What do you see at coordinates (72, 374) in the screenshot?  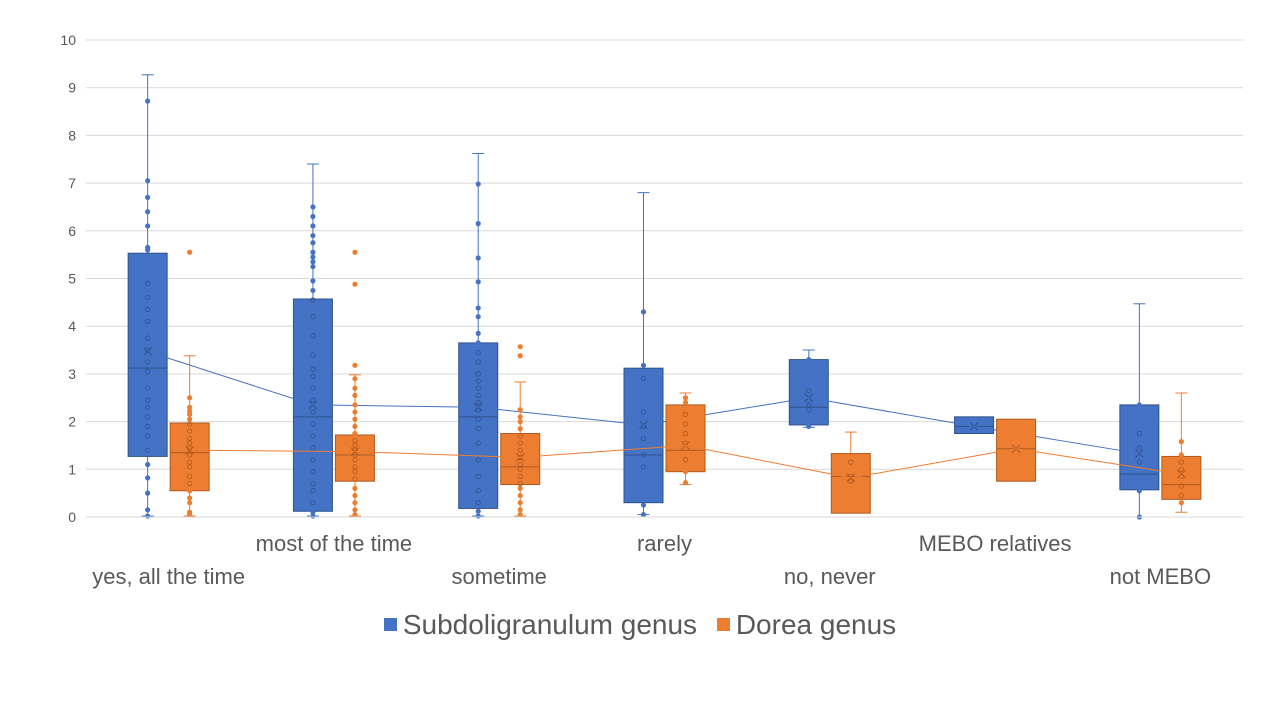 I see `y-tick-label: 3` at bounding box center [72, 374].